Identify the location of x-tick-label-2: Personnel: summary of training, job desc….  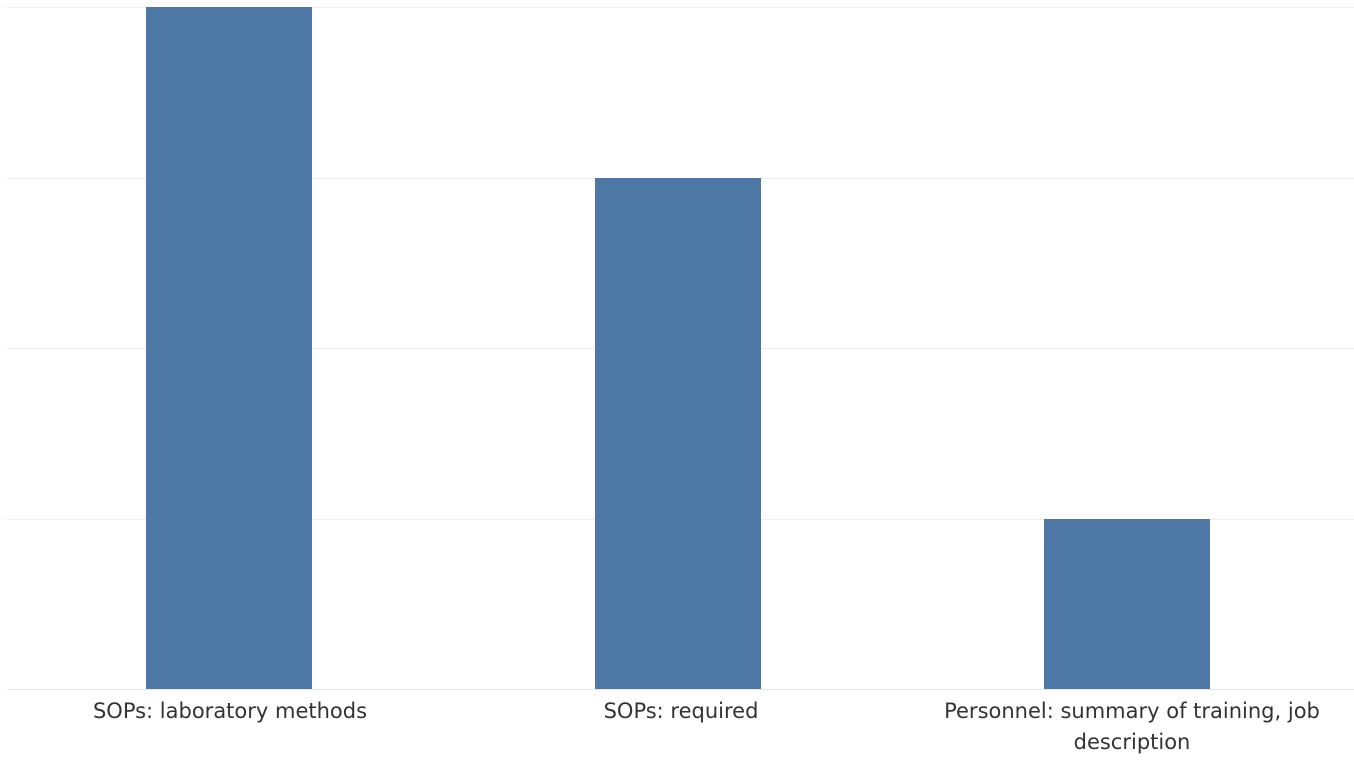
(1132, 726).